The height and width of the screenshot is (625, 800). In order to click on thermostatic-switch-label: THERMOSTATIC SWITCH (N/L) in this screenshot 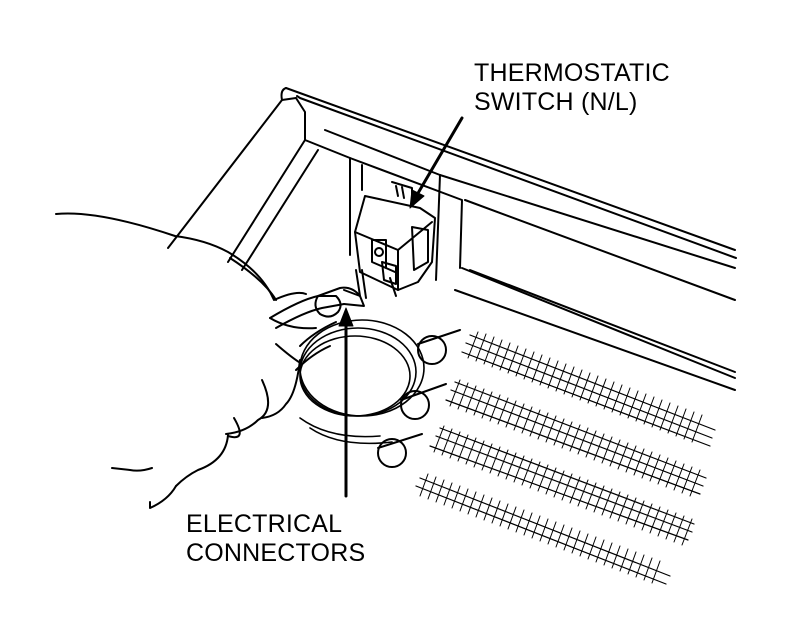, I will do `click(572, 88)`.